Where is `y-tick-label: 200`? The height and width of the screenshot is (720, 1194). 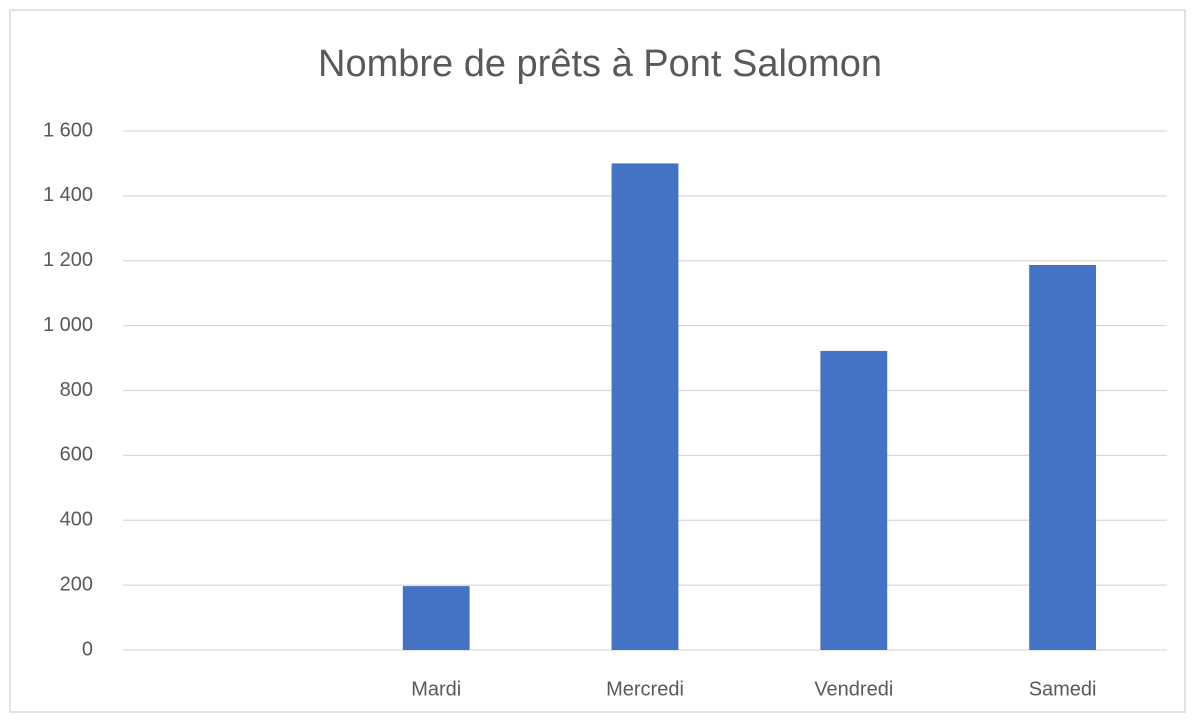
y-tick-label: 200 is located at coordinates (76, 584).